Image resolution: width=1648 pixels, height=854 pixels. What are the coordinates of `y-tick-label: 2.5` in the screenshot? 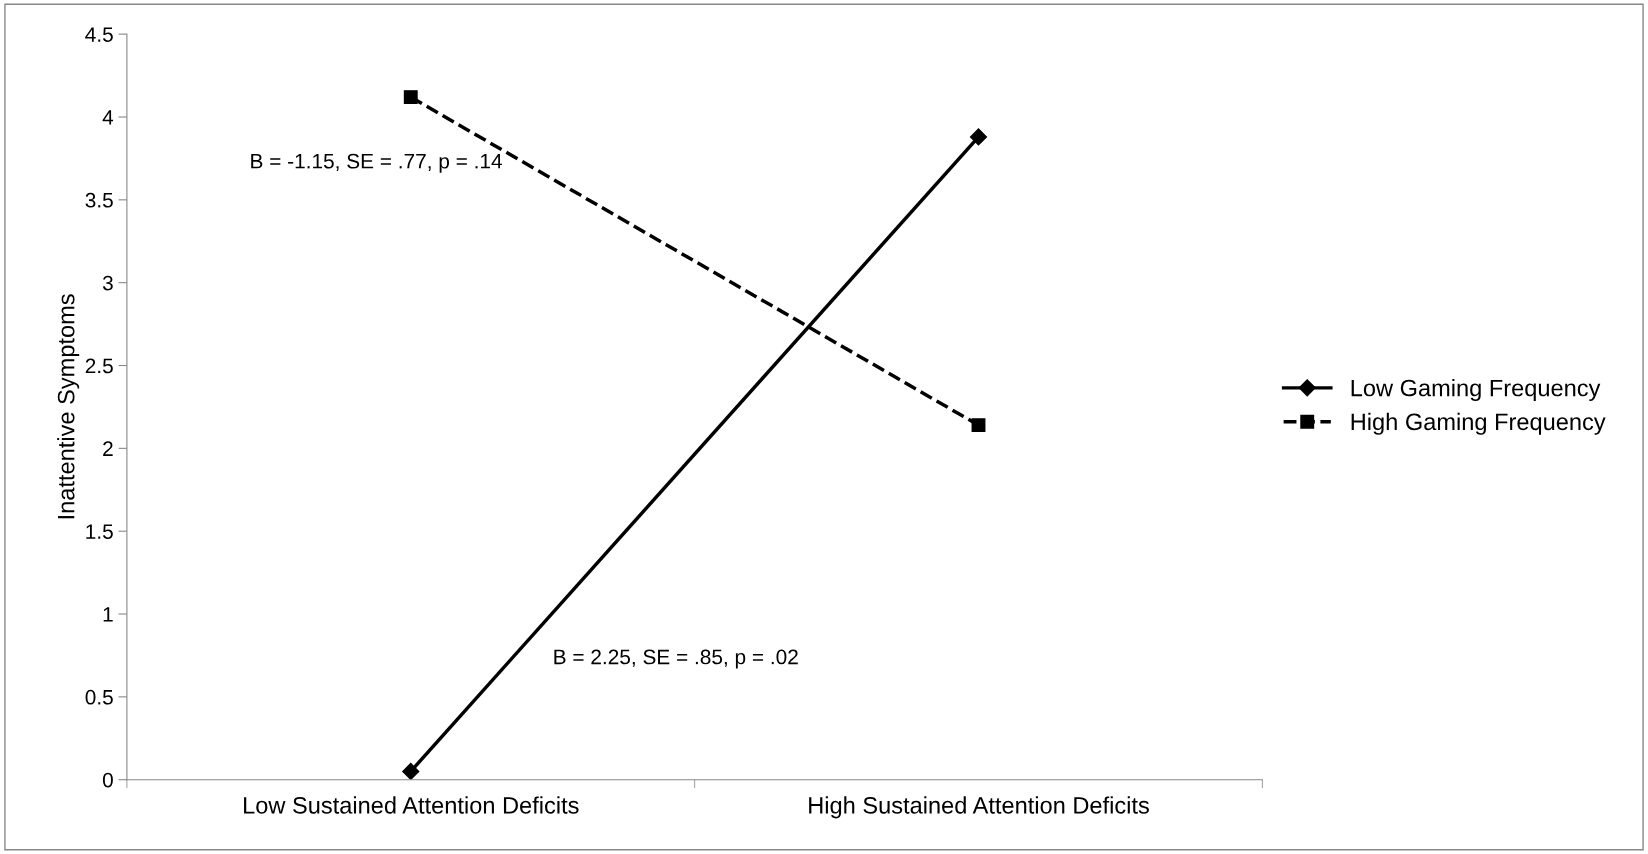 It's located at (99, 366).